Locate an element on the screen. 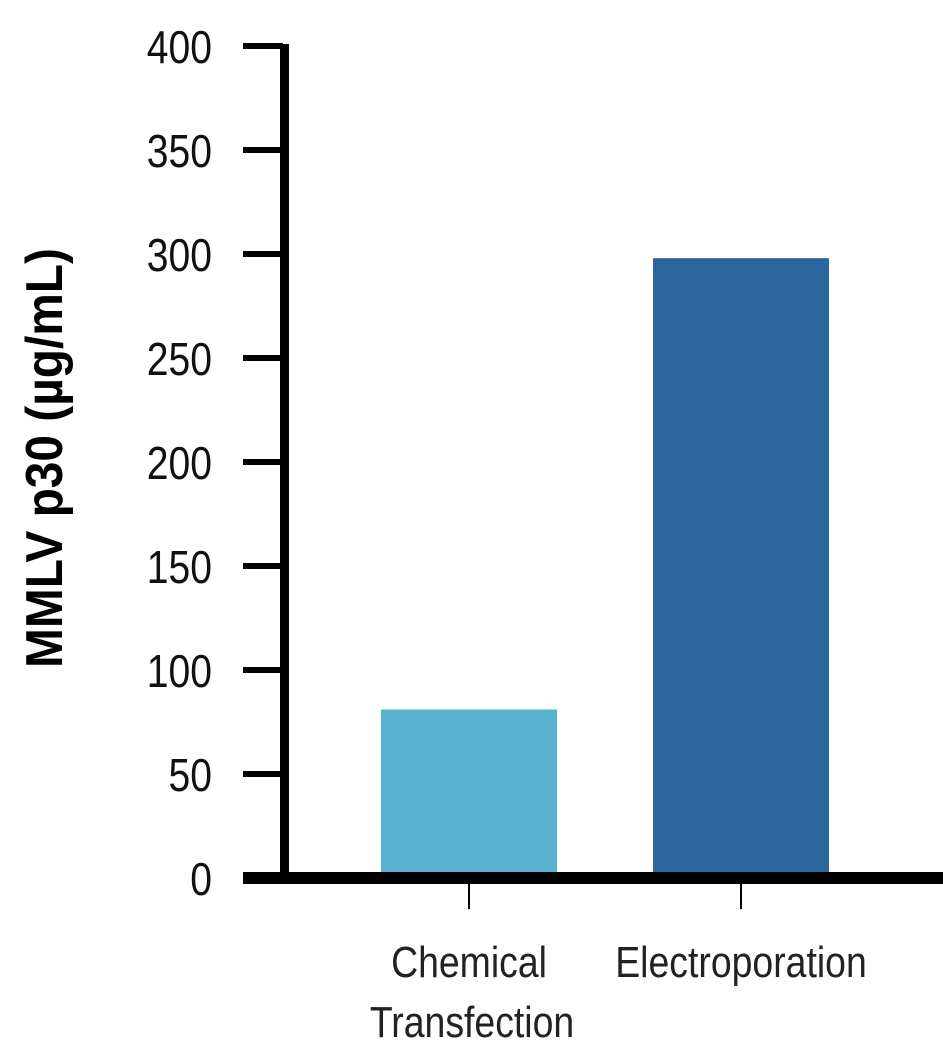 This screenshot has width=943, height=1056. y-tick-label: 0 is located at coordinates (201, 880).